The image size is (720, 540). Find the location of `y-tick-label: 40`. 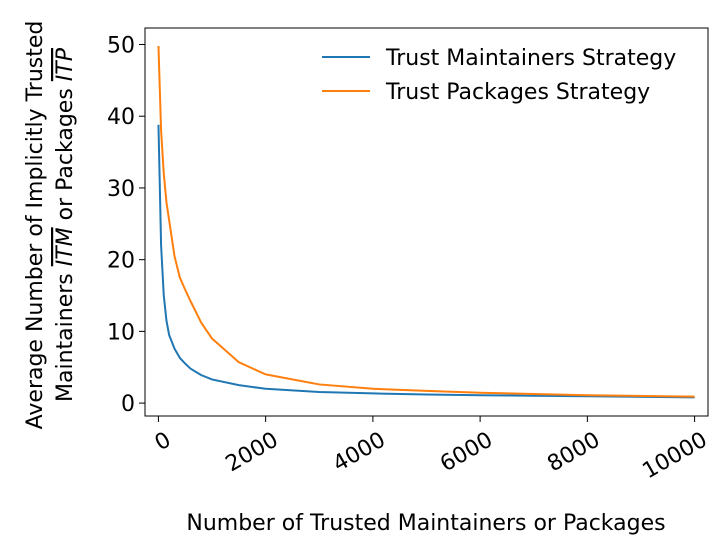

y-tick-label: 40 is located at coordinates (121, 117).